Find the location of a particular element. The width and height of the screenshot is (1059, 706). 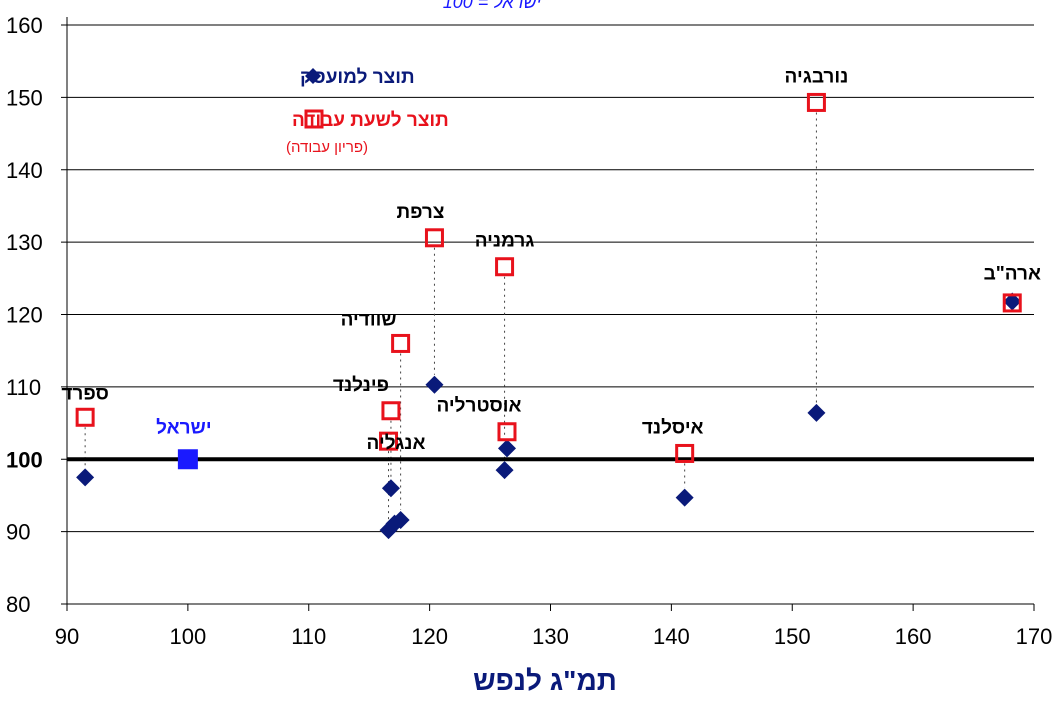

x-tick-label-120: 120 is located at coordinates (429, 636).